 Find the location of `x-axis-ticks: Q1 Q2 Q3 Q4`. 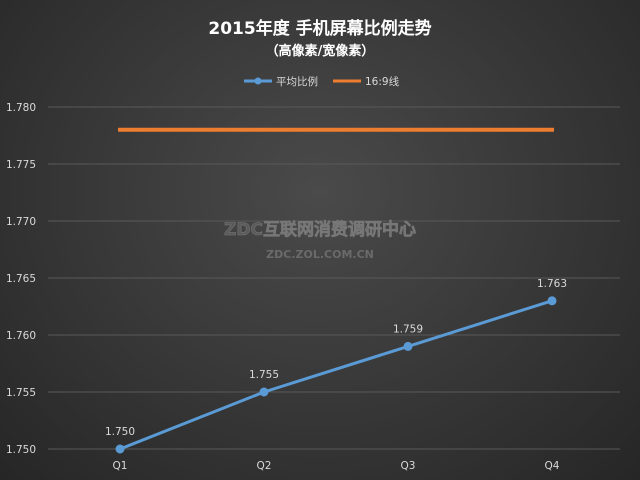

x-axis-ticks: Q1 Q2 Q3 Q4 is located at coordinates (336, 466).